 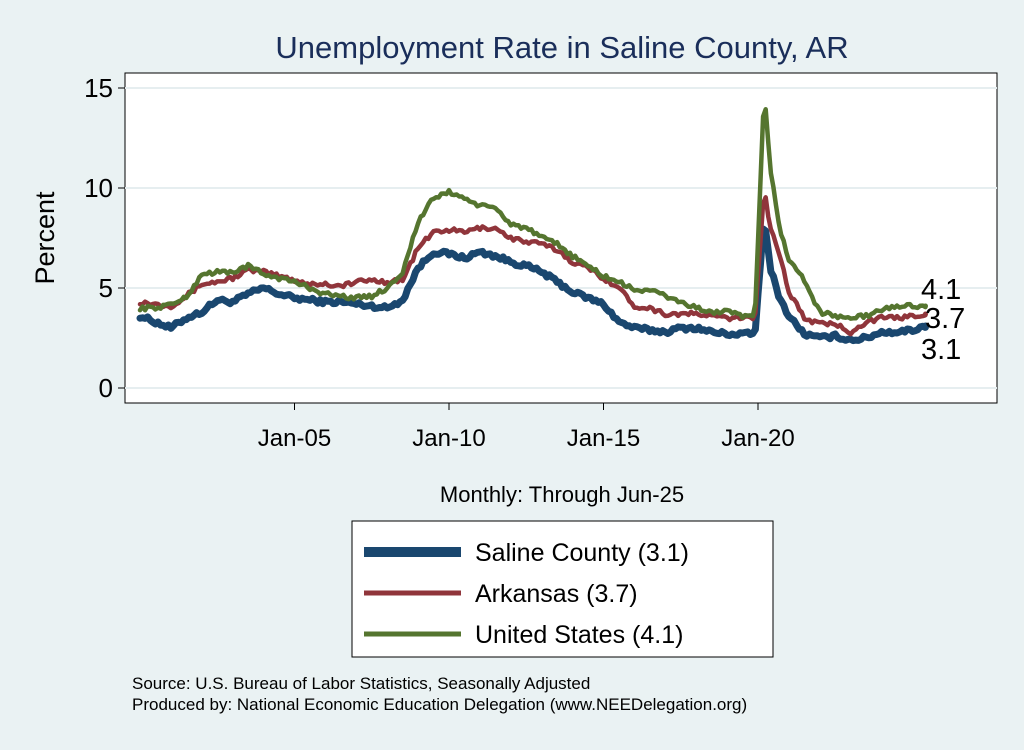 I want to click on x-tick-label: Jan-15, so click(x=603, y=438).